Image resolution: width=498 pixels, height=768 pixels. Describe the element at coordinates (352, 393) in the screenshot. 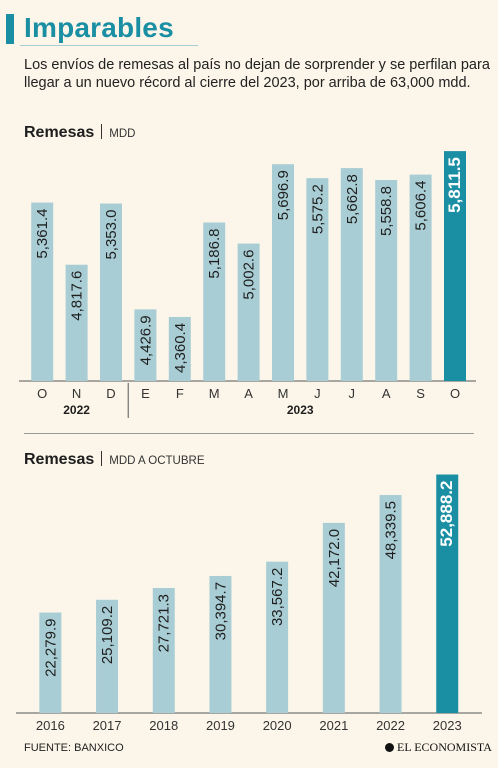

I see `x-tick-label-9: J` at that location.